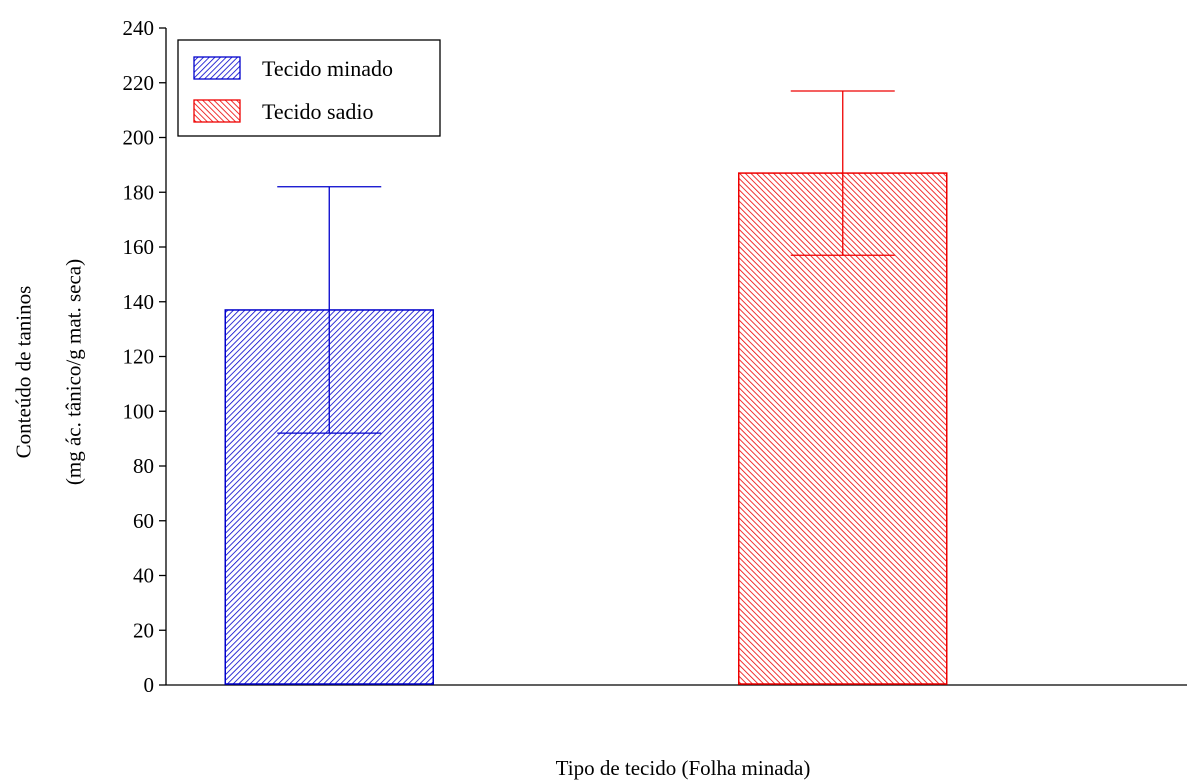  Describe the element at coordinates (139, 83) in the screenshot. I see `y-tick-label: 220` at that location.